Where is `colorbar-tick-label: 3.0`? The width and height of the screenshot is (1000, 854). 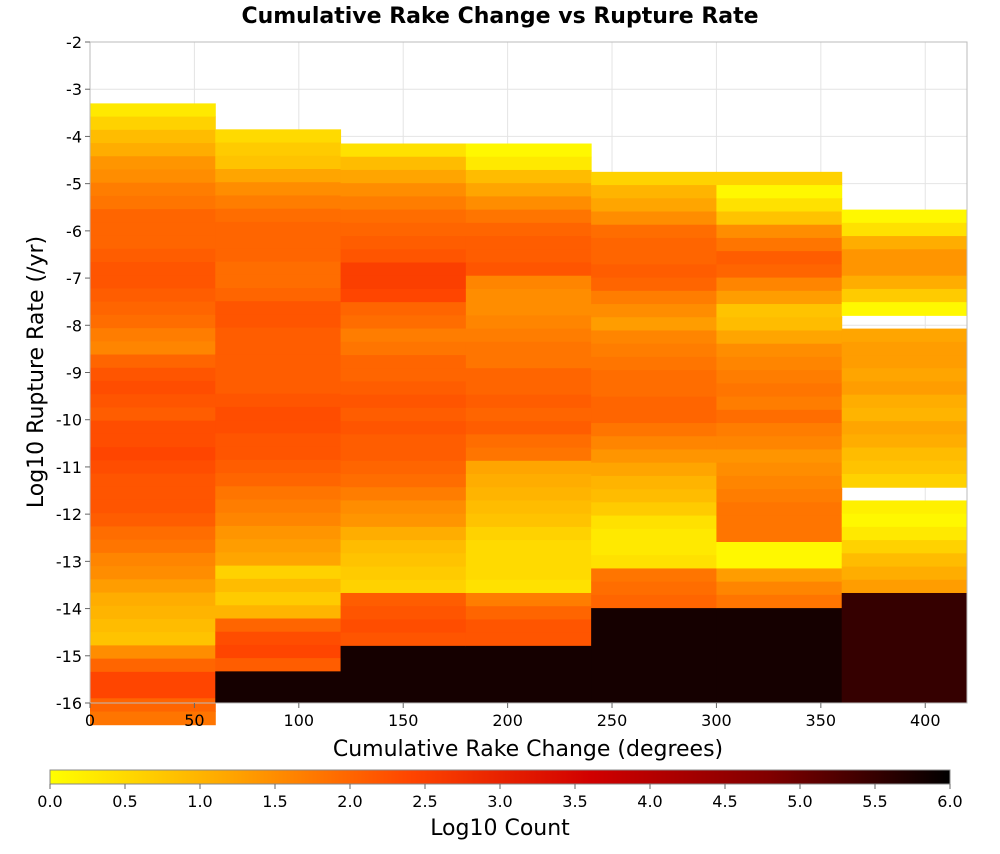
colorbar-tick-label: 3.0 is located at coordinates (499, 801).